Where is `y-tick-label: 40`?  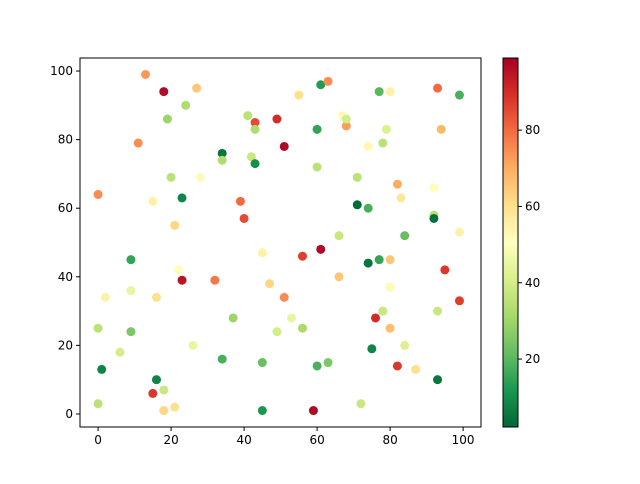 y-tick-label: 40 is located at coordinates (65, 277).